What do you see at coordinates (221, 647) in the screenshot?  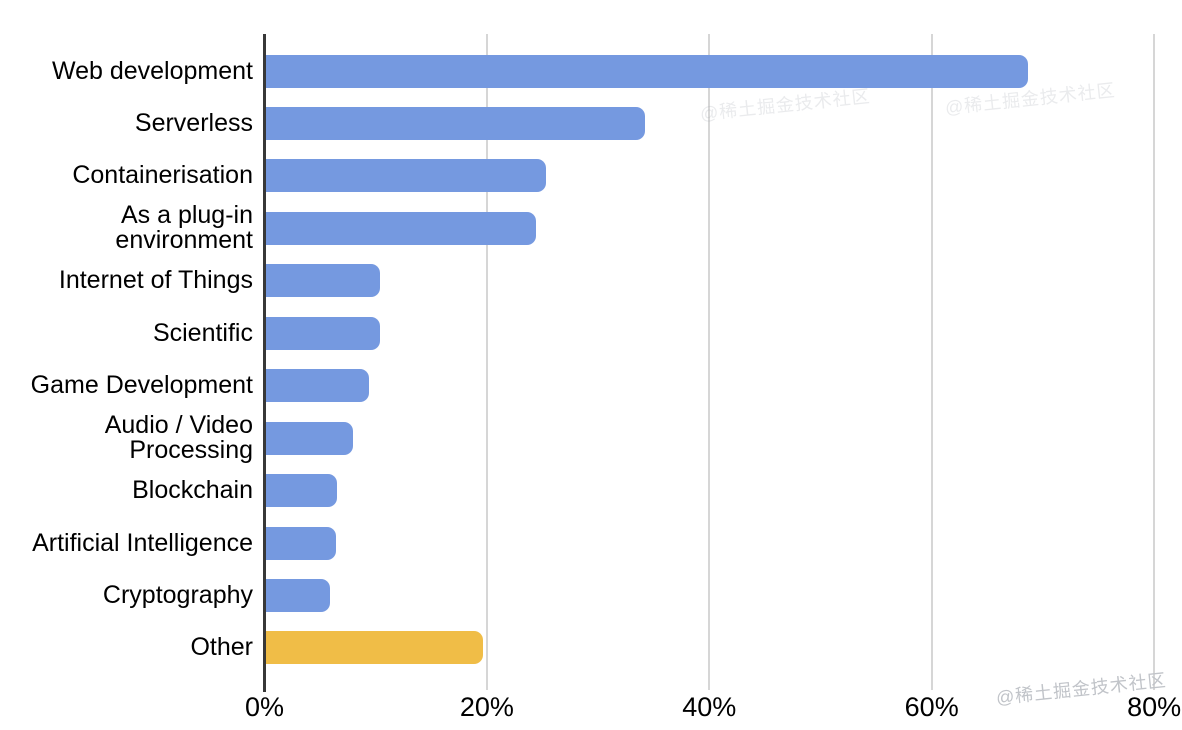 I see `category-label: Other` at bounding box center [221, 647].